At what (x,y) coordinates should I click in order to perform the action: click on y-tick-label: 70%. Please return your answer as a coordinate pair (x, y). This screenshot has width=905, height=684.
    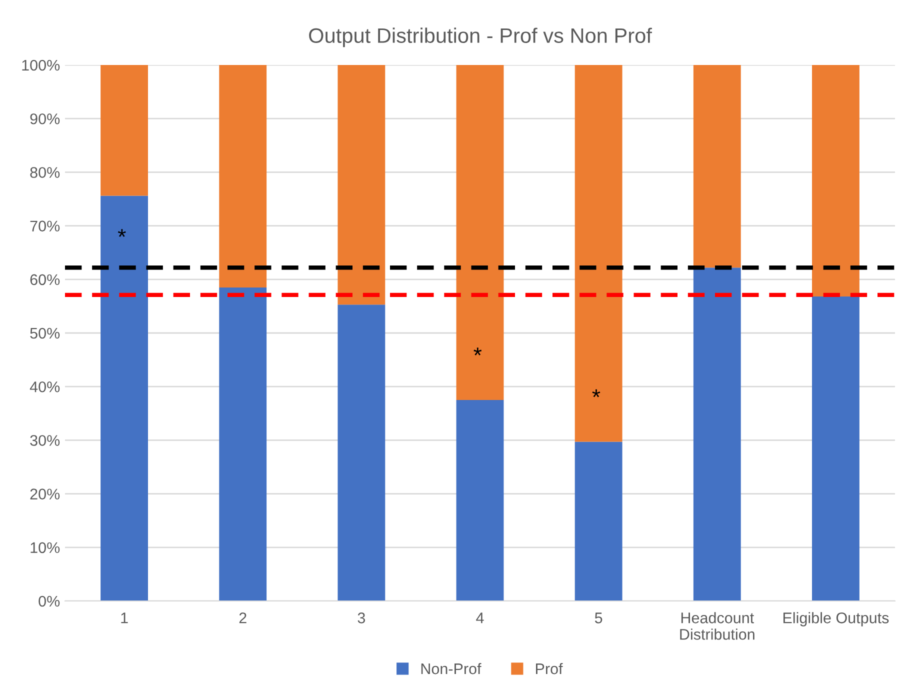
    Looking at the image, I should click on (45, 226).